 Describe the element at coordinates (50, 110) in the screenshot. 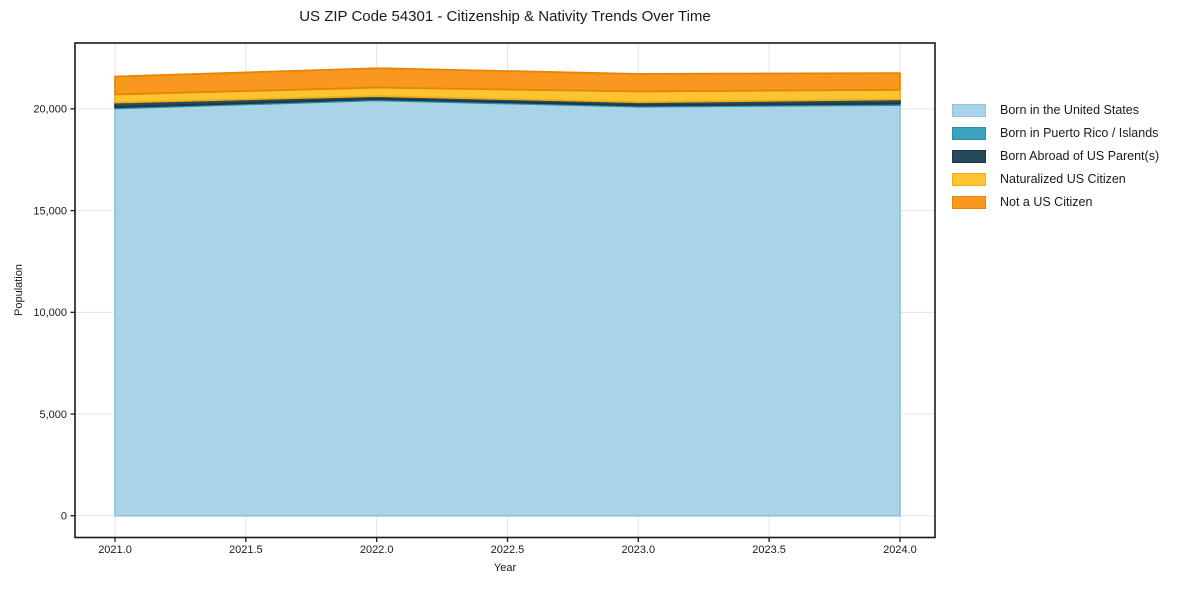

I see `y-tick-label: 20,000` at that location.